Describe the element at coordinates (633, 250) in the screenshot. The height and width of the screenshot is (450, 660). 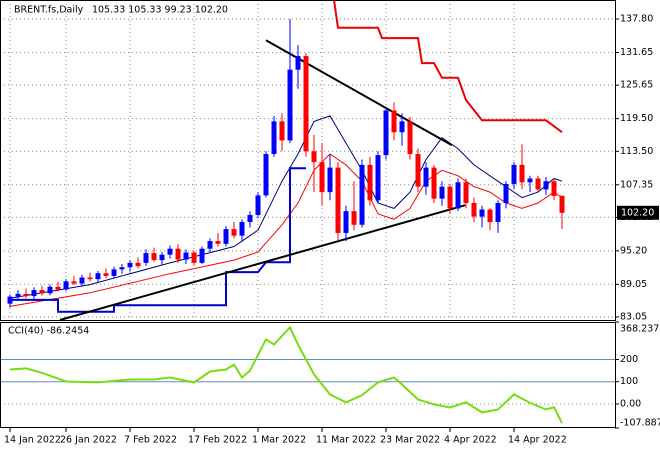
I see `y-tick-label: 95.20` at that location.